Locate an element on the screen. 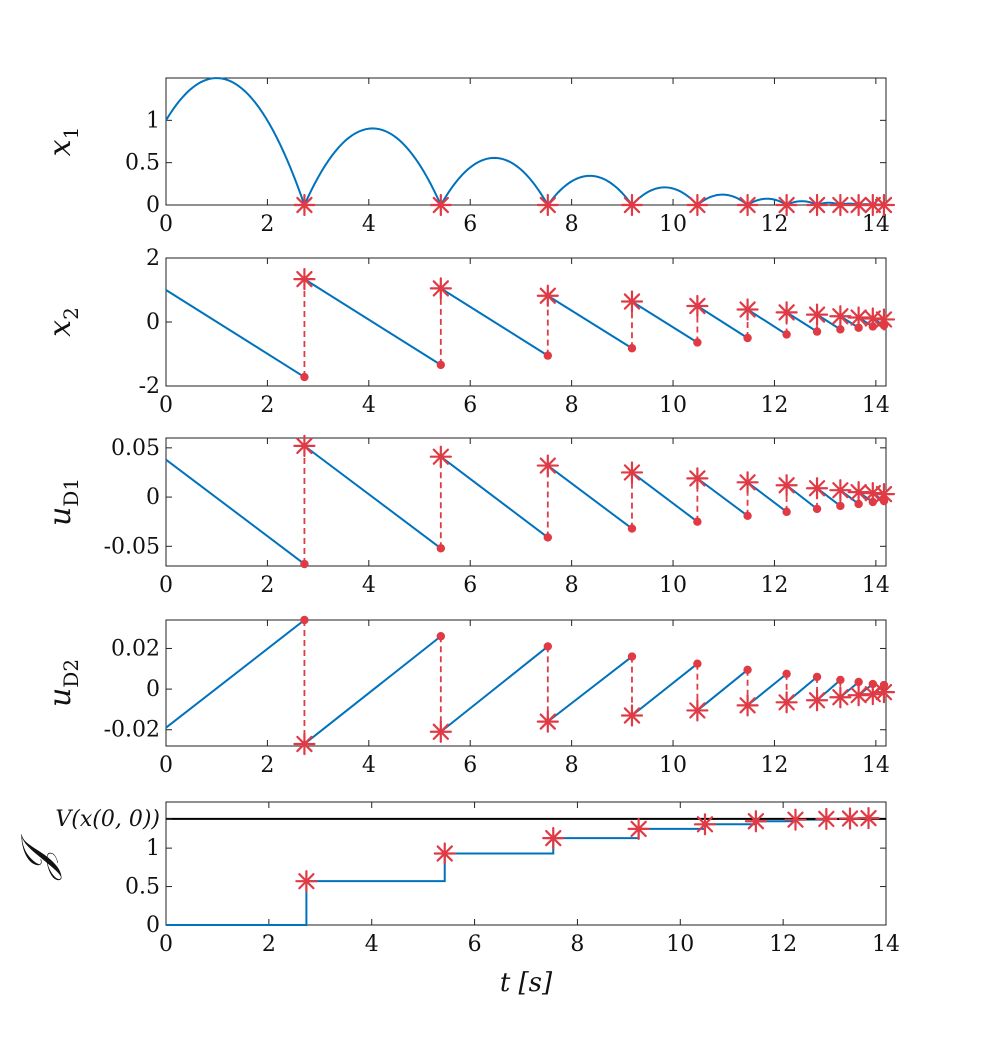 The width and height of the screenshot is (981, 1045). y-tick-label: 0.02 is located at coordinates (135, 648).